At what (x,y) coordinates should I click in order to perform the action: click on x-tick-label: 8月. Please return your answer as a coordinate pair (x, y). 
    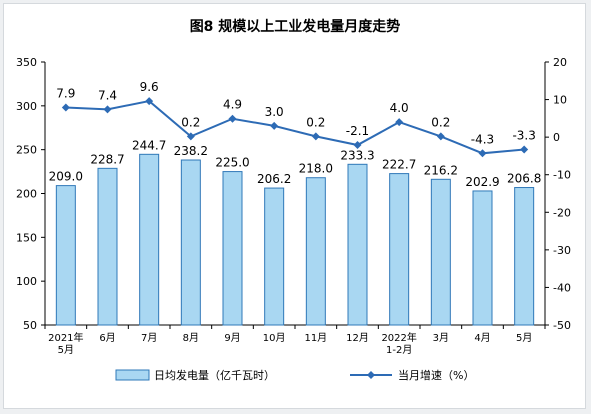
    Looking at the image, I should click on (191, 338).